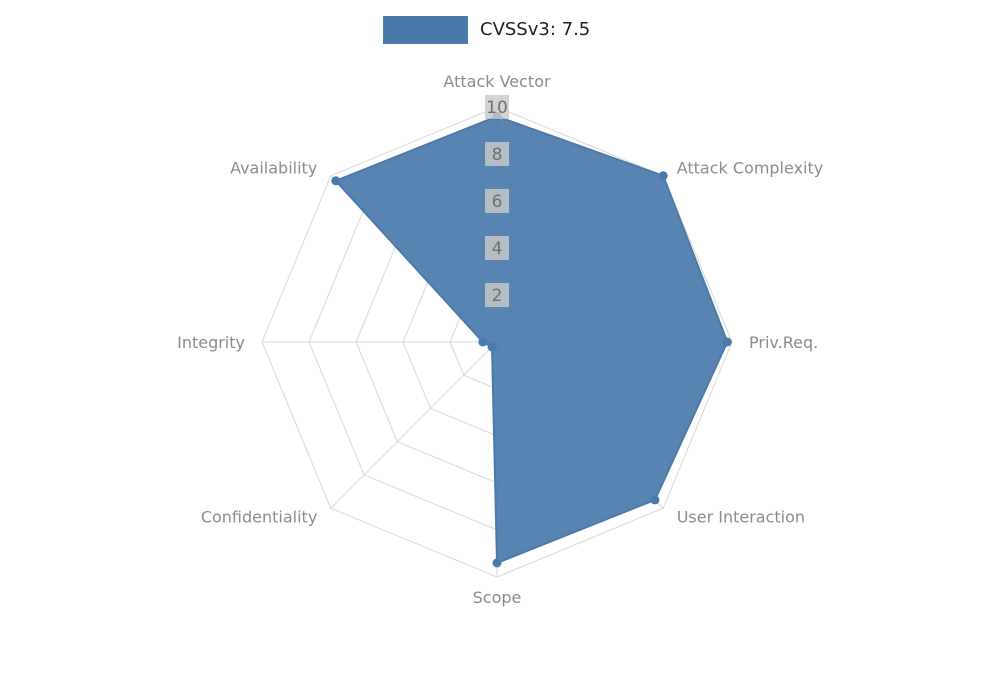  What do you see at coordinates (535, 29) in the screenshot?
I see `legend-label: CVSSv3: 7.5` at bounding box center [535, 29].